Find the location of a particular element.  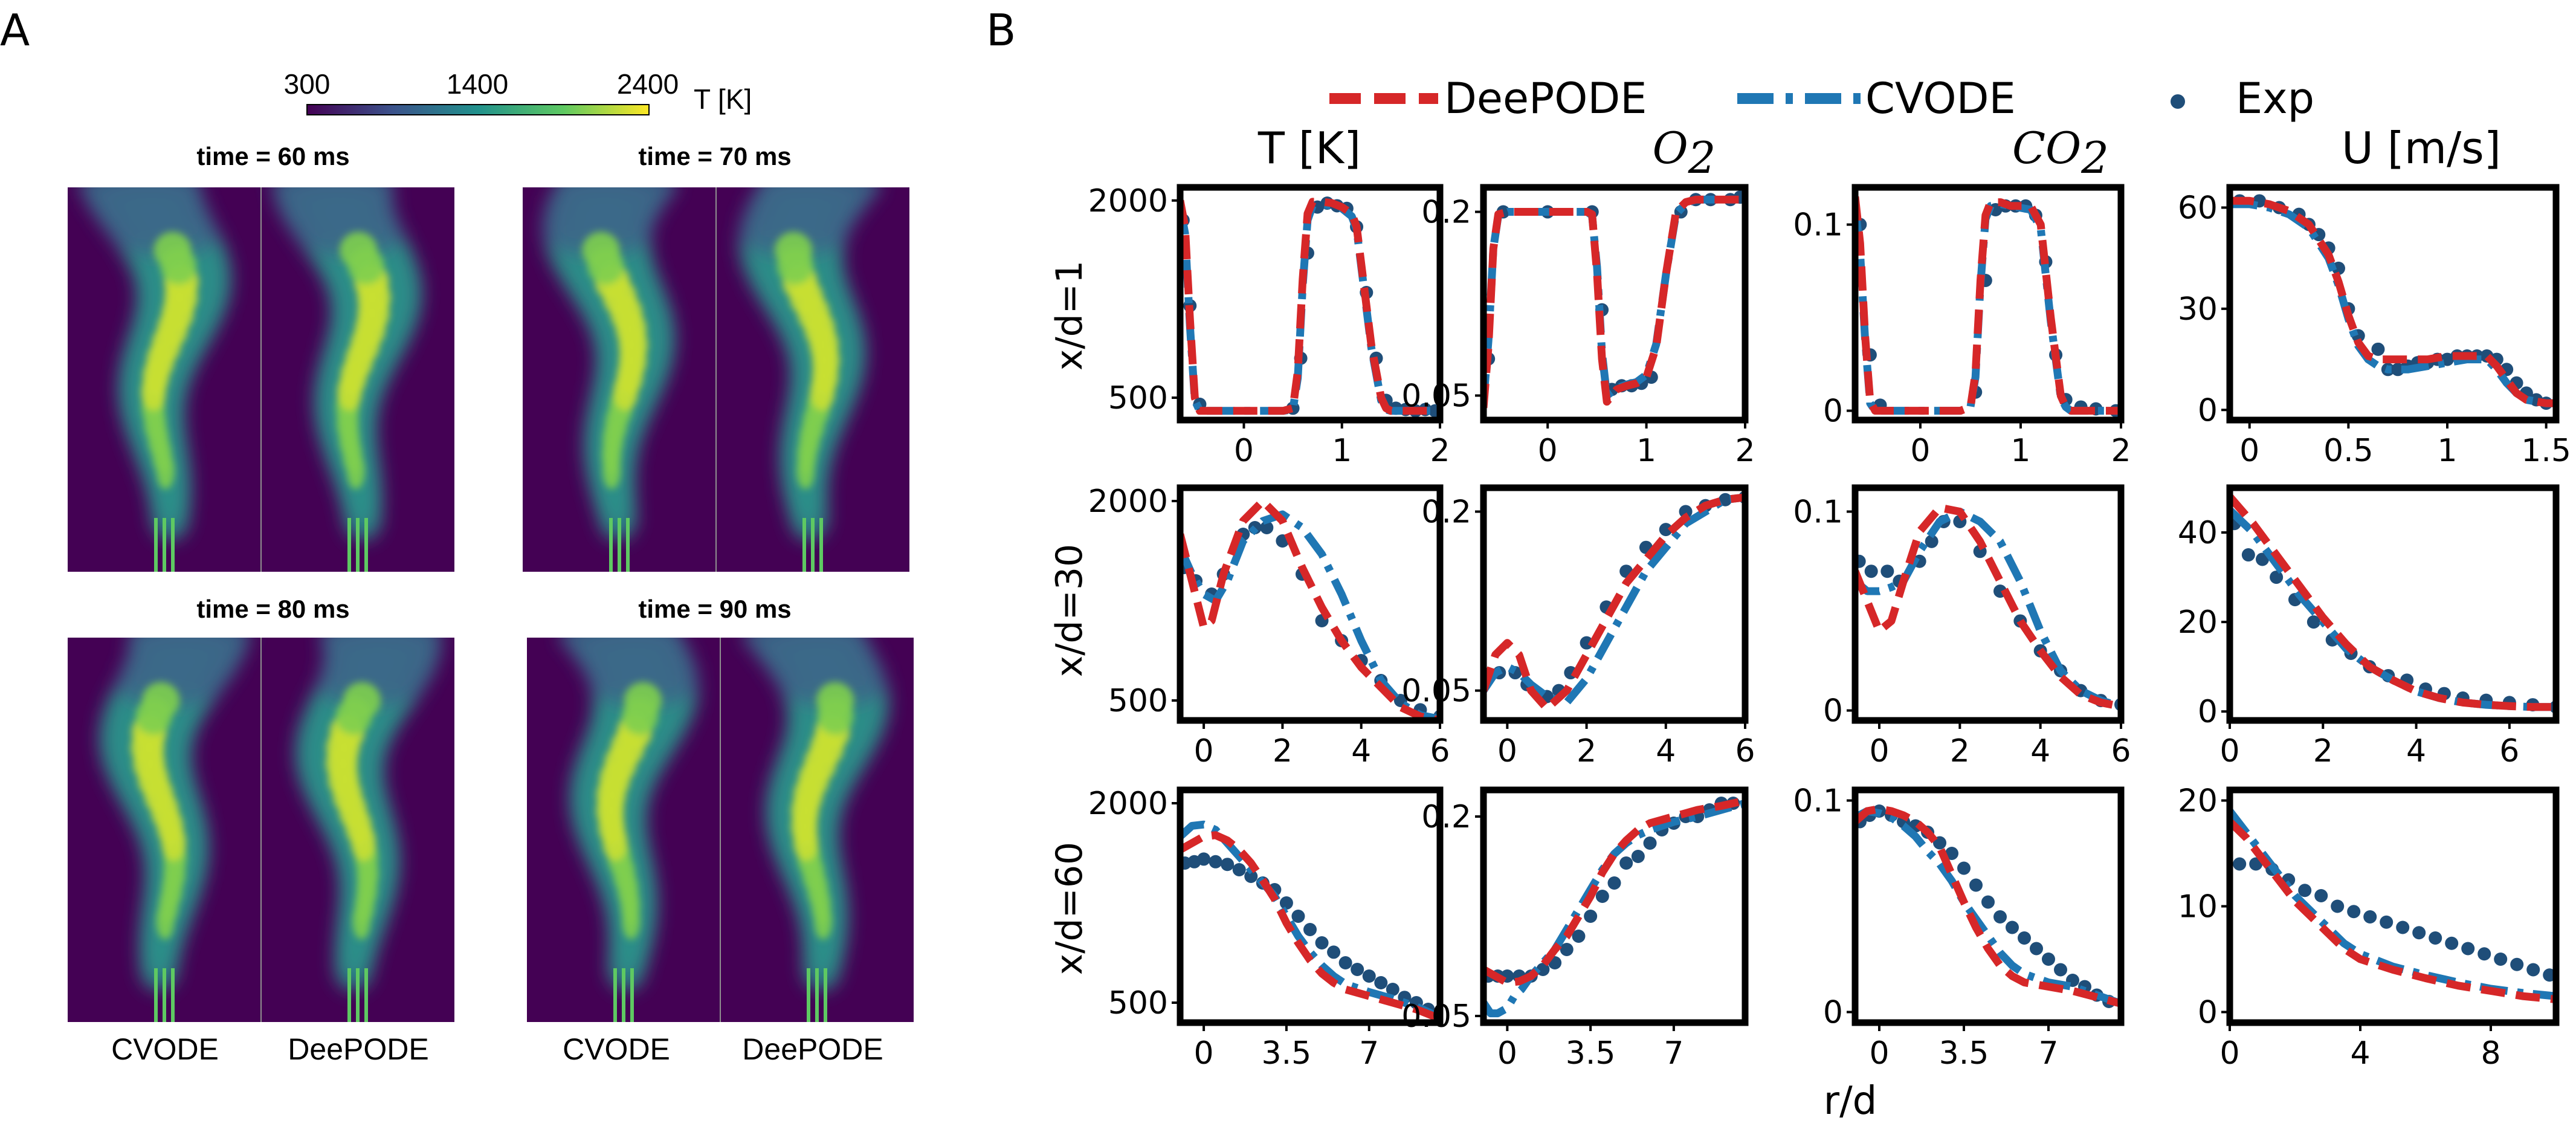

y-tick-label: 2000 is located at coordinates (1128, 201).